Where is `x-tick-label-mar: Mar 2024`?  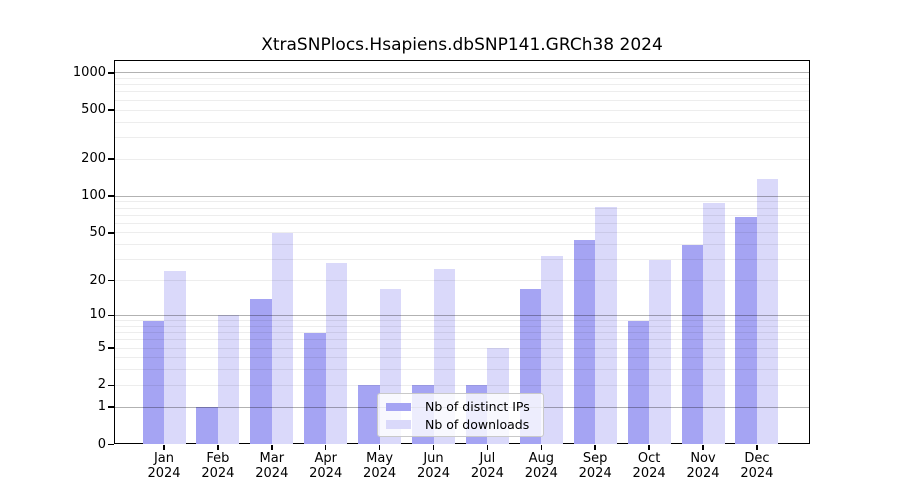
x-tick-label-mar: Mar 2024 is located at coordinates (272, 466).